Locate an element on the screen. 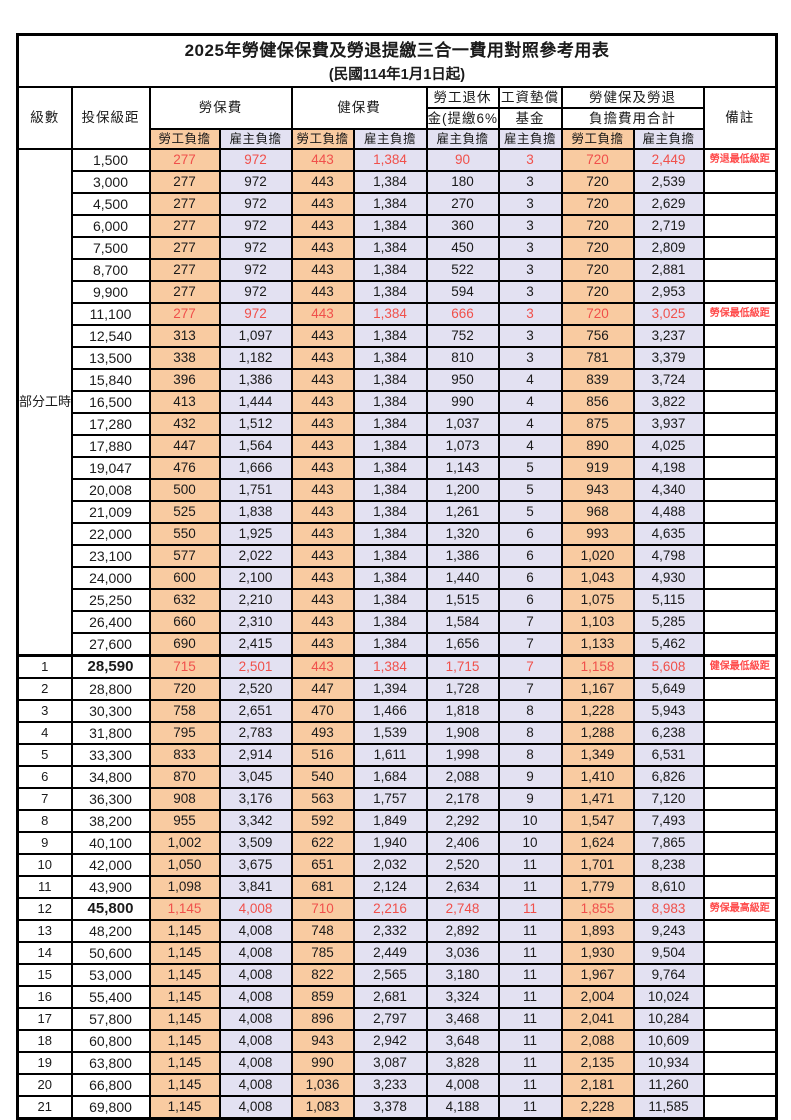 This screenshot has width=791, height=1120. labor-employer-cell: 2,651 is located at coordinates (255, 710).